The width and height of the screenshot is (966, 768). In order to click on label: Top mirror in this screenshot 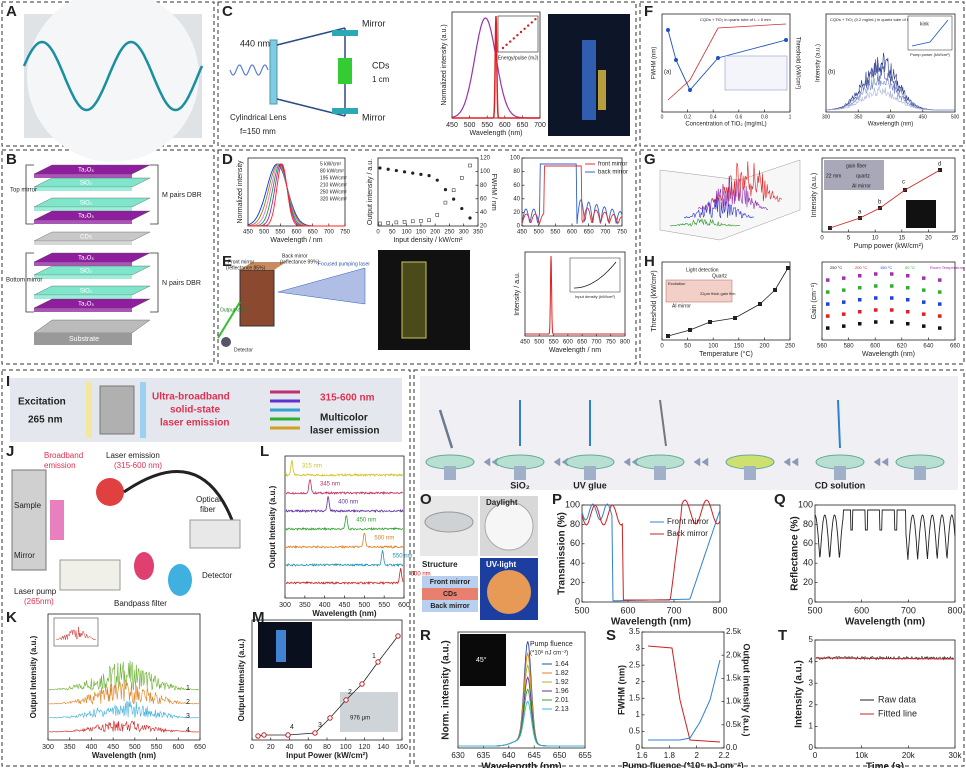, I will do `click(23, 191)`.